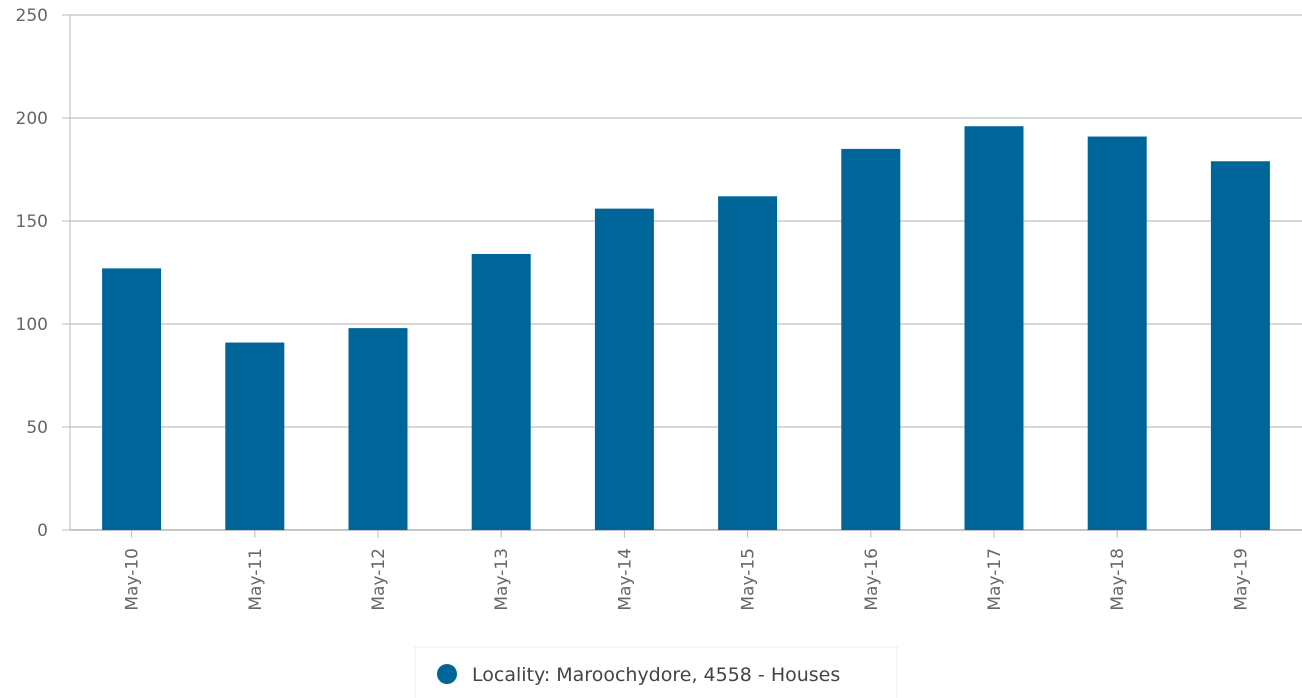 The image size is (1302, 698). Describe the element at coordinates (133, 579) in the screenshot. I see `x-tick-label: May-10` at that location.